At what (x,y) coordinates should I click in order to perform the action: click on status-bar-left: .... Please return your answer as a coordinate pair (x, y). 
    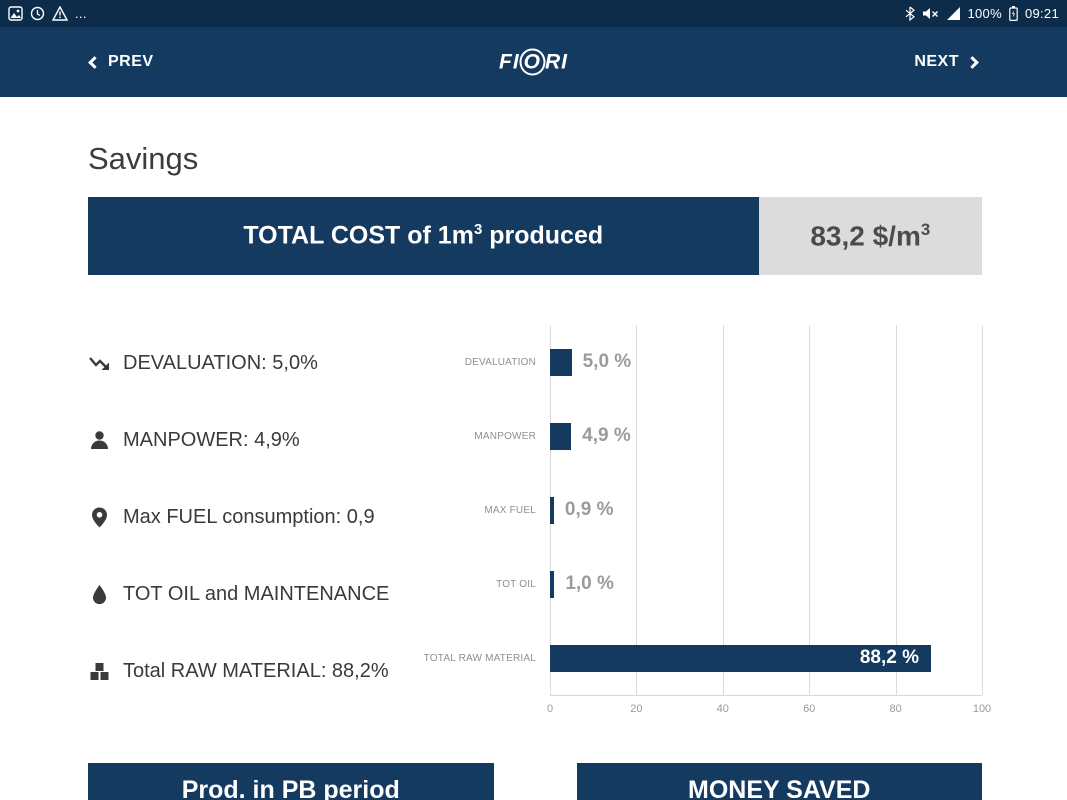
    Looking at the image, I should click on (47, 13).